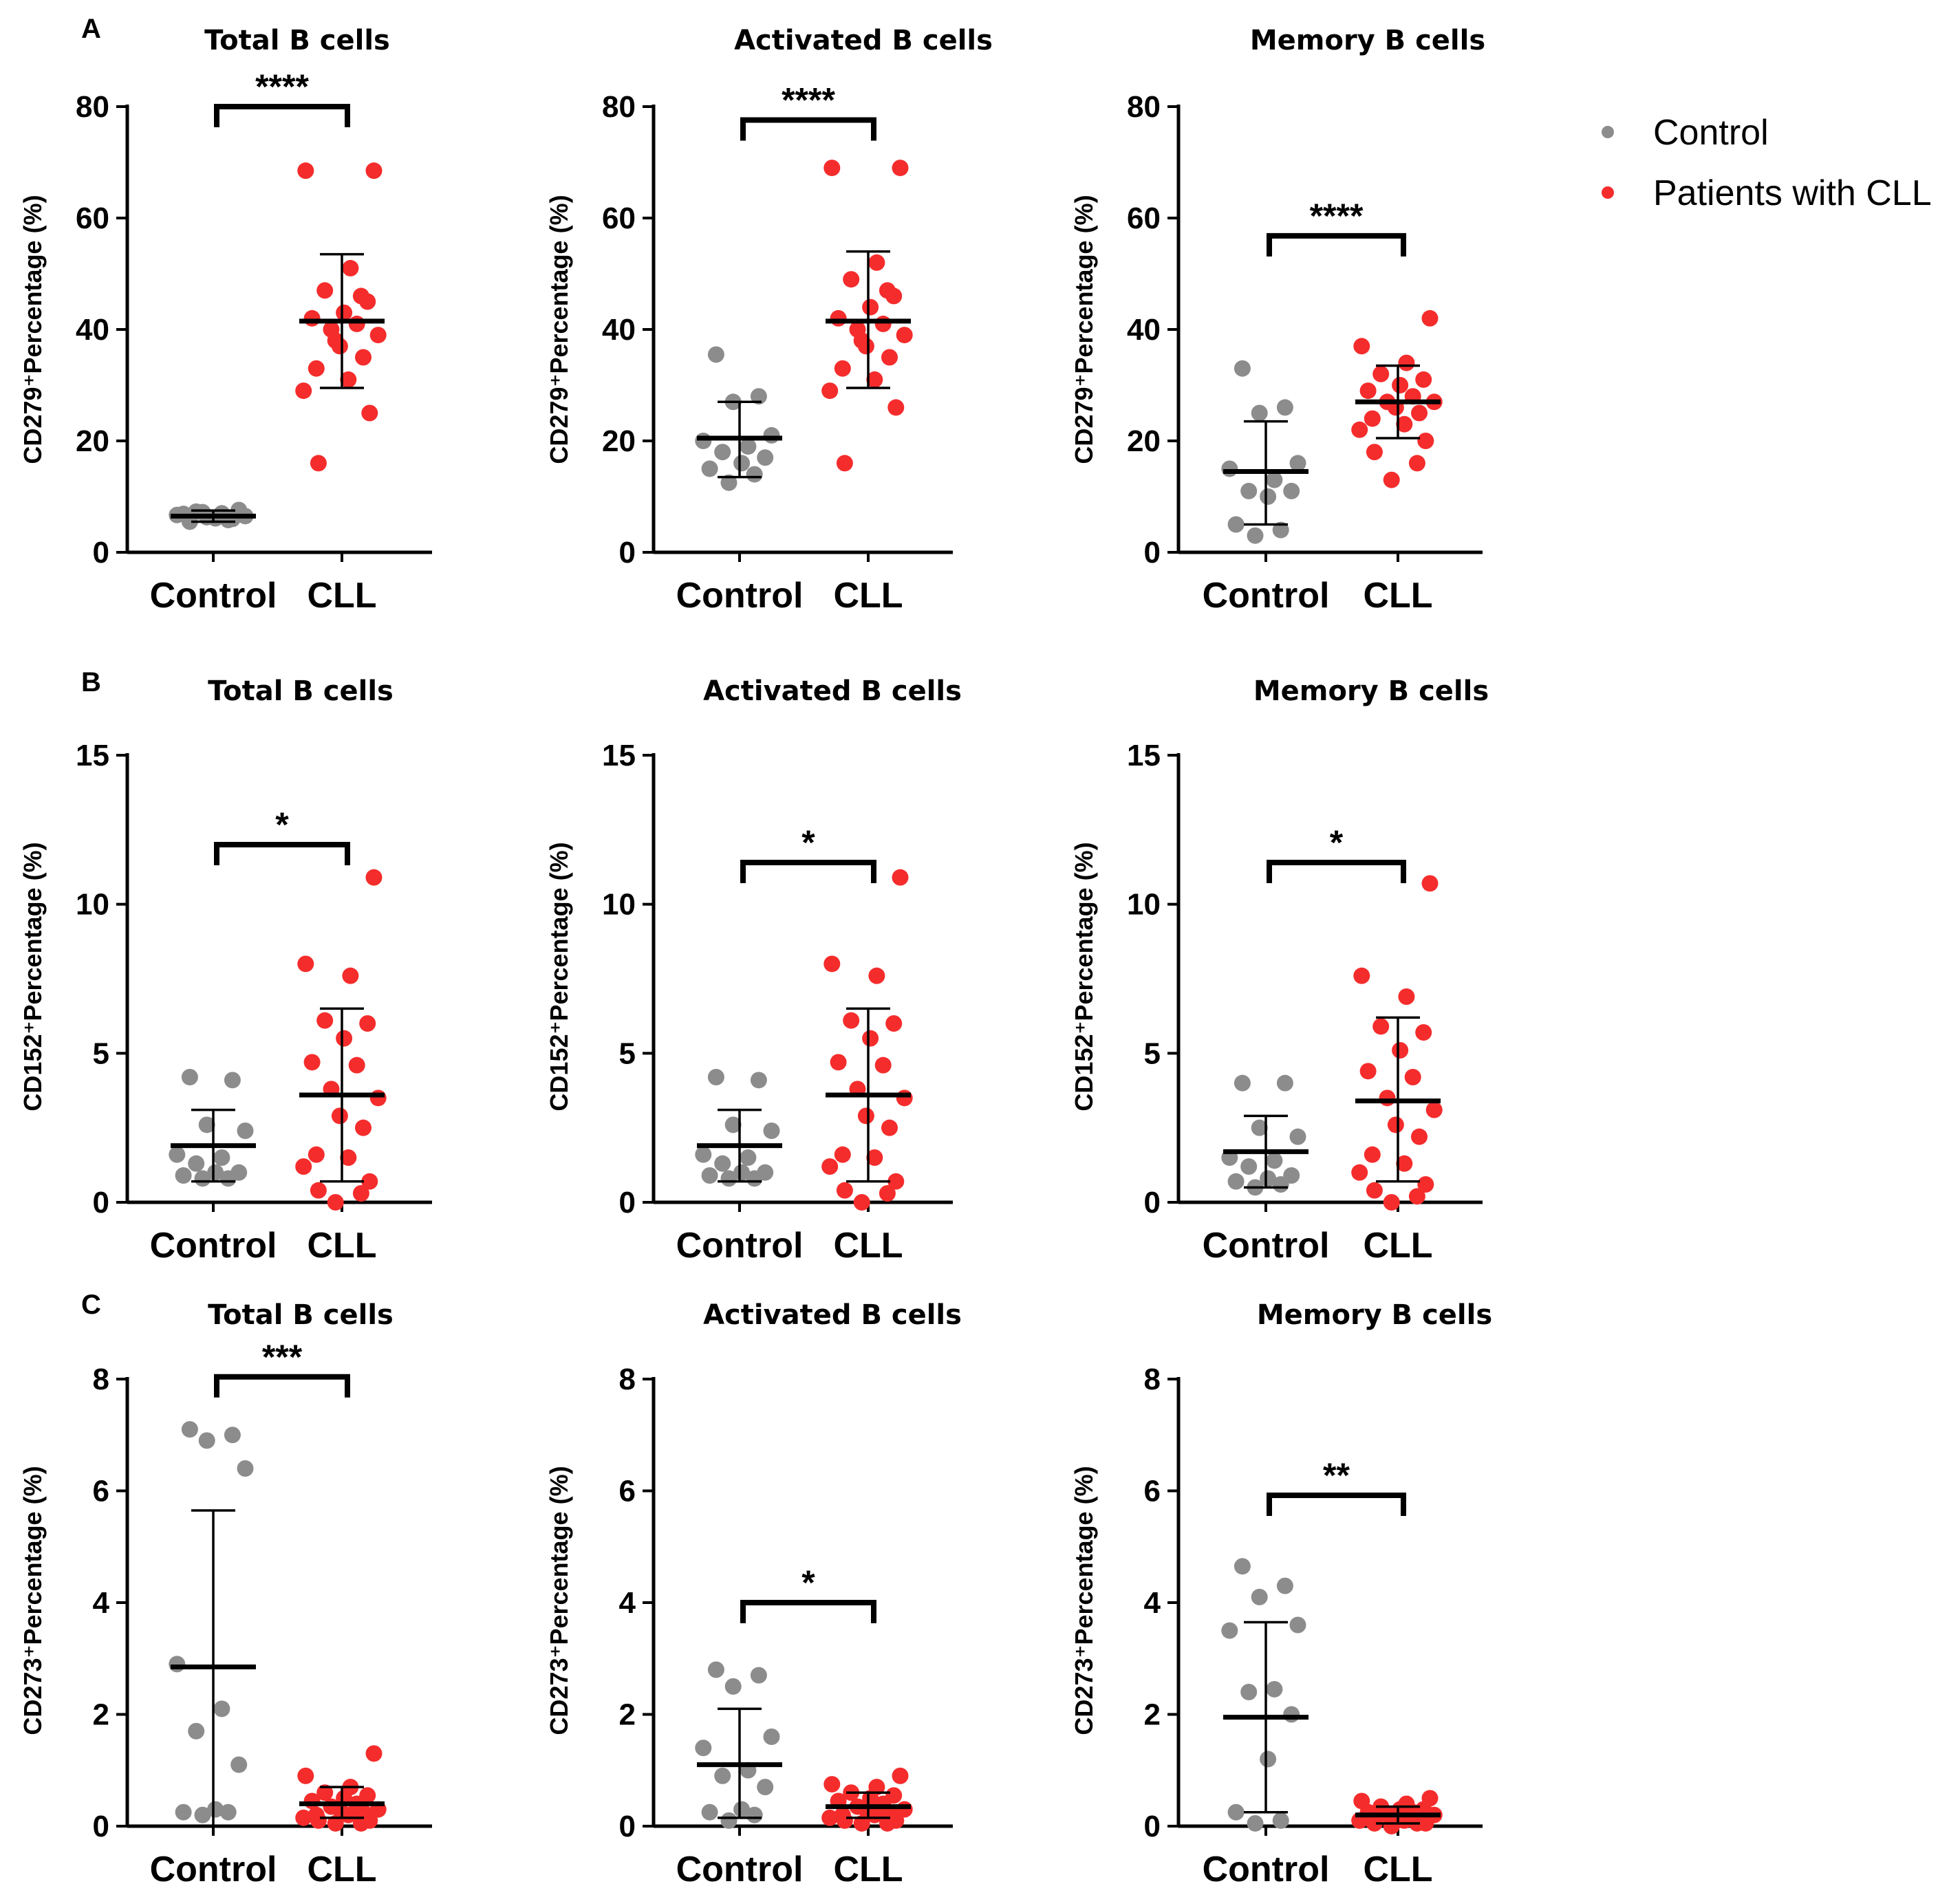 This screenshot has width=1960, height=1897. What do you see at coordinates (33, 977) in the screenshot?
I see `y-axis-label: CD152⁺Percentage (%)` at bounding box center [33, 977].